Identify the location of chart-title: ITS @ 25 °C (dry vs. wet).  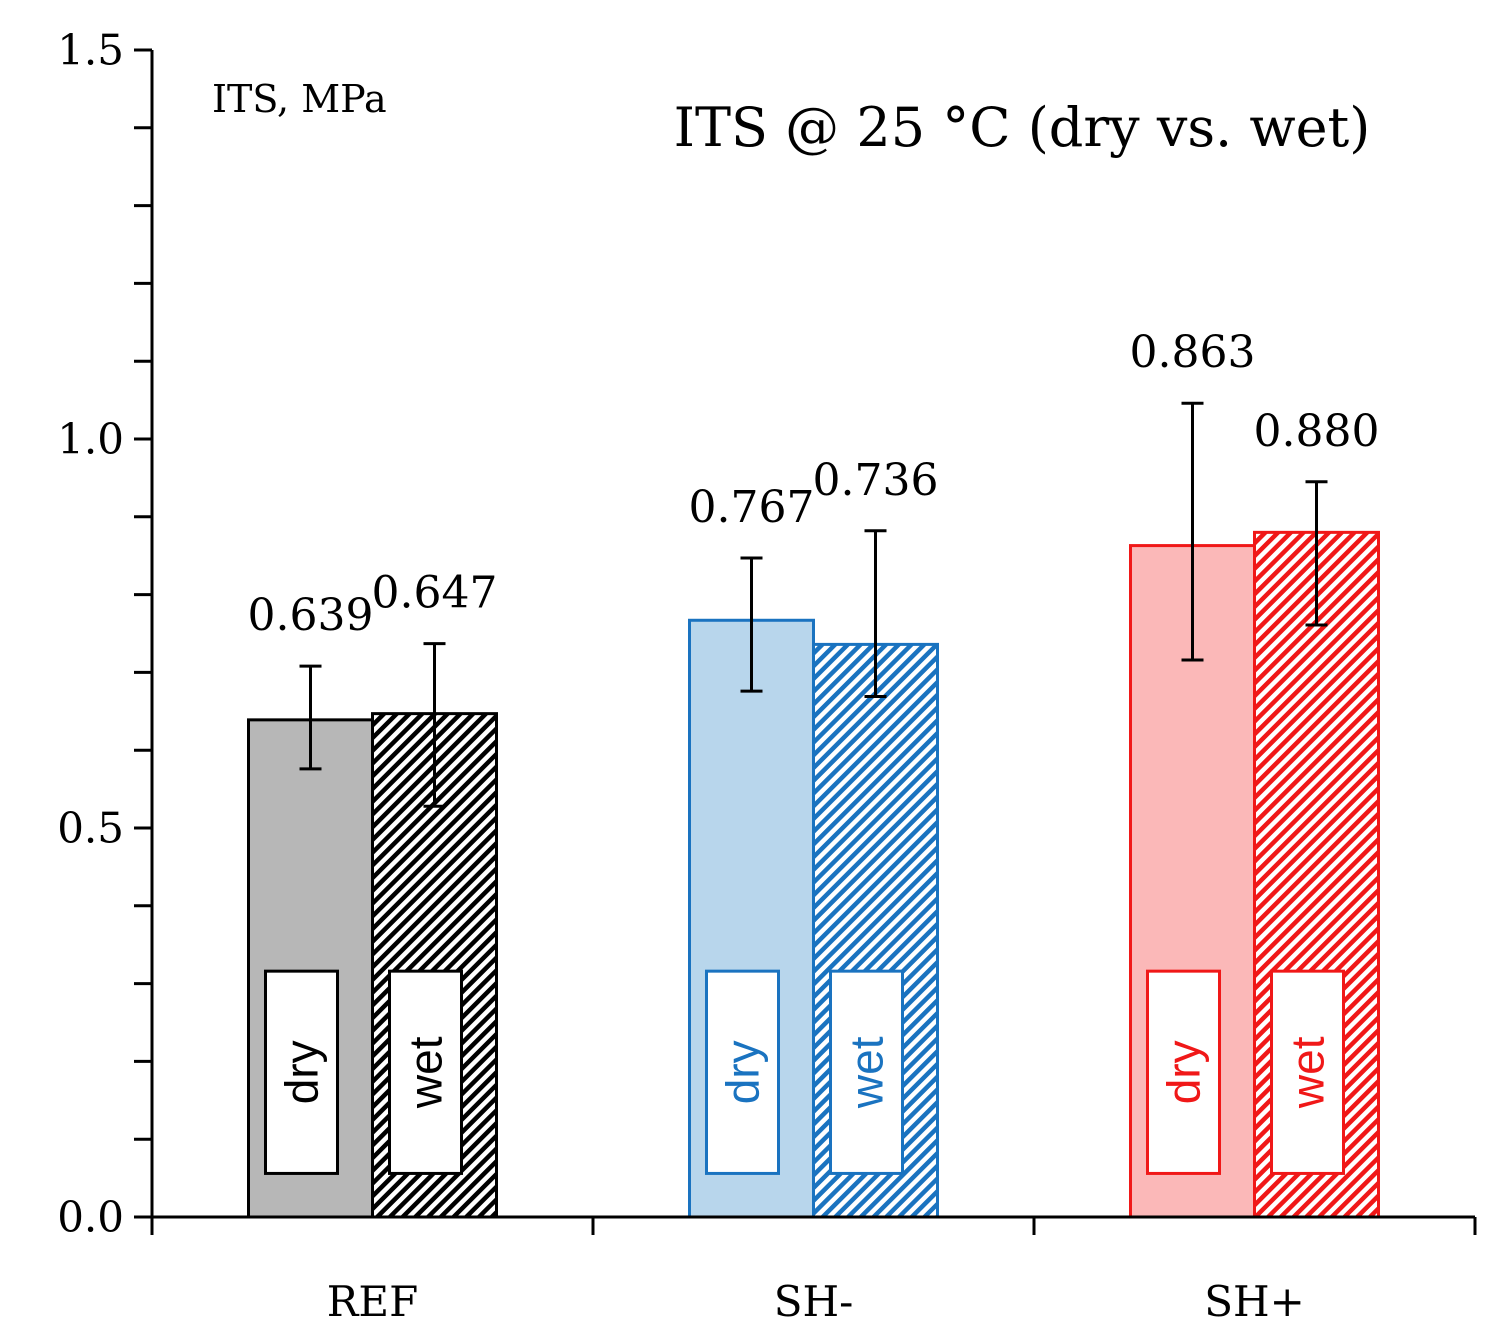
(1022, 127).